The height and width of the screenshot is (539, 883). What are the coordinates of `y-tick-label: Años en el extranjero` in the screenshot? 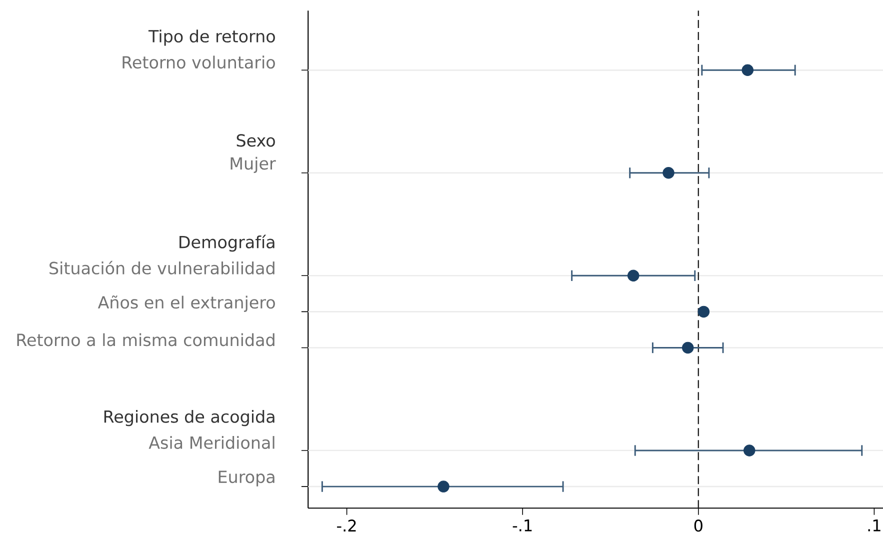 It's located at (186, 304).